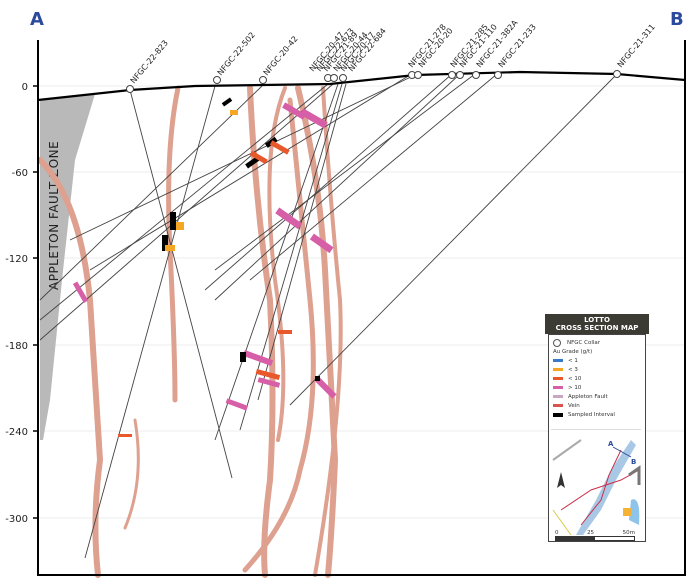 The height and width of the screenshot is (582, 689). I want to click on hole-label: NFGC-20-42, so click(281, 55).